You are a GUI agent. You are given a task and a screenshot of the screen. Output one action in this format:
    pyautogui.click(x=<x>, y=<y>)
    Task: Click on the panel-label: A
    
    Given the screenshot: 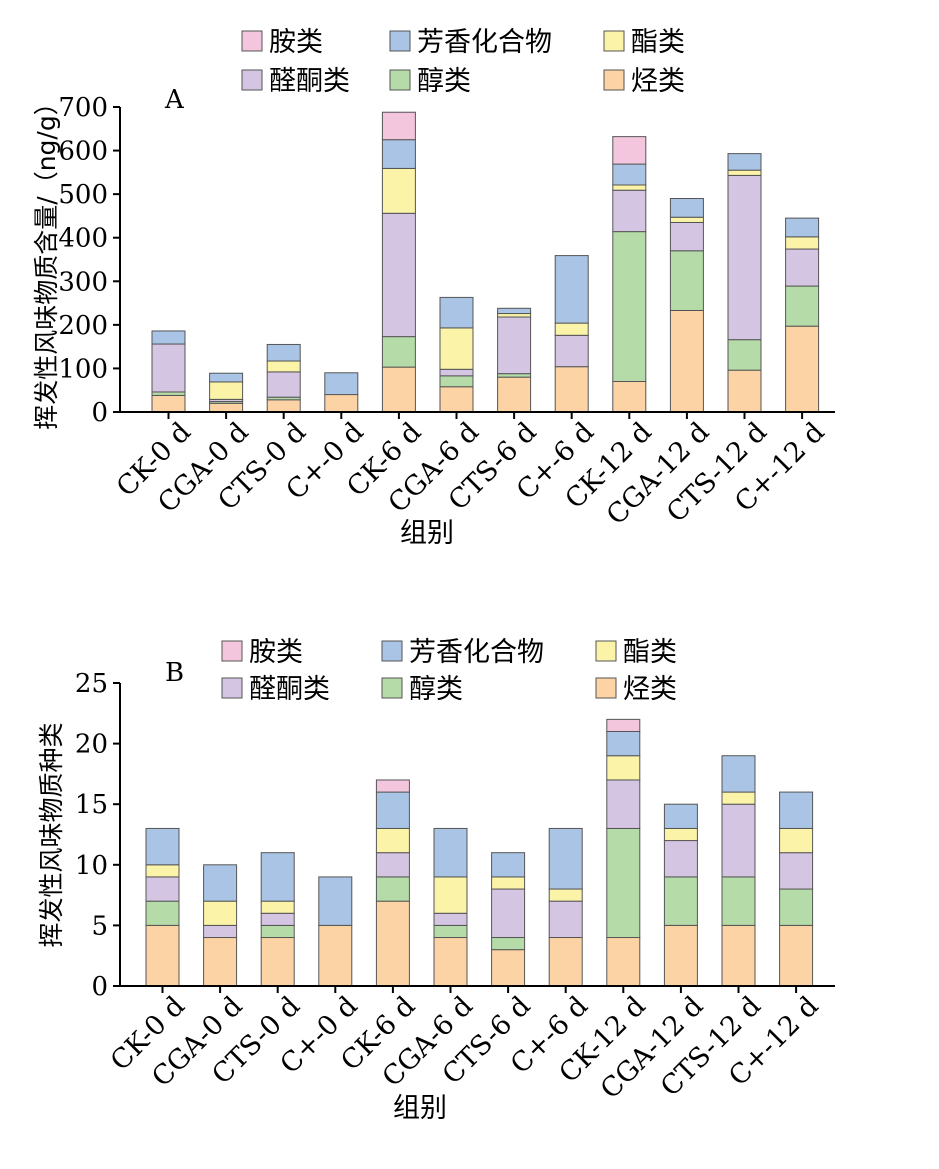 What is the action you would take?
    pyautogui.click(x=174, y=100)
    